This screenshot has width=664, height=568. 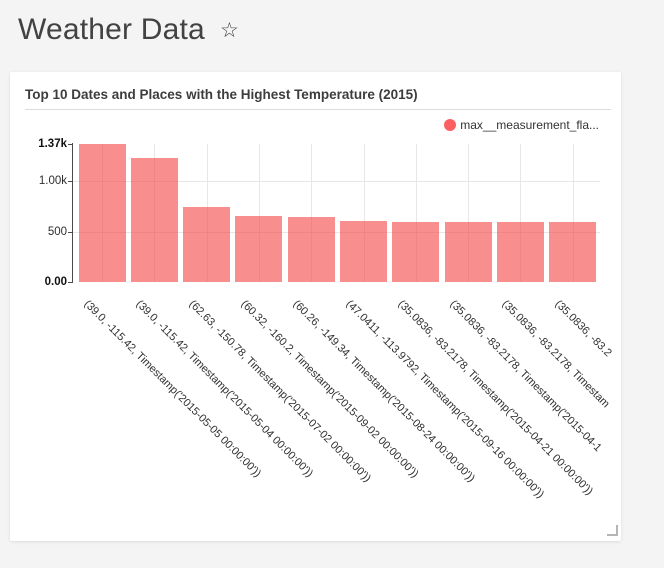 I want to click on title-separator, so click(x=318, y=109).